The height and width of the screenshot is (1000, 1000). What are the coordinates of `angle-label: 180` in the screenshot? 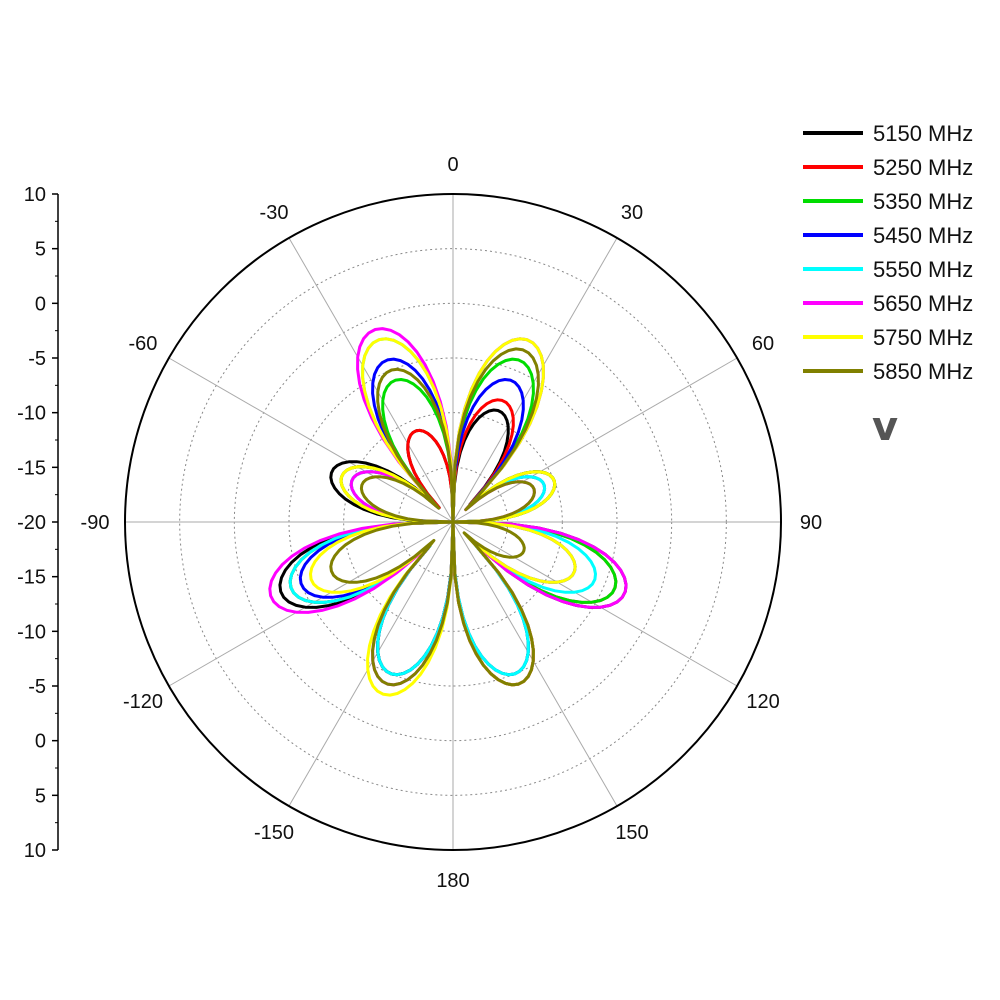 It's located at (452, 881).